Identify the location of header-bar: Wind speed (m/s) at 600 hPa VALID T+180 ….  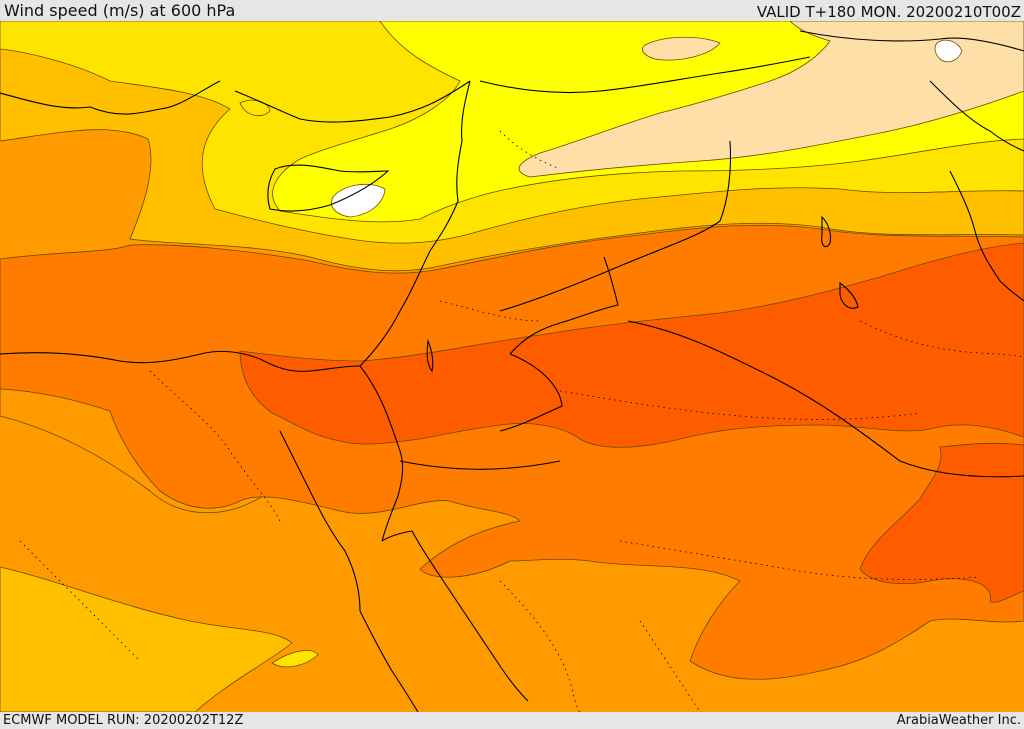
(512, 10).